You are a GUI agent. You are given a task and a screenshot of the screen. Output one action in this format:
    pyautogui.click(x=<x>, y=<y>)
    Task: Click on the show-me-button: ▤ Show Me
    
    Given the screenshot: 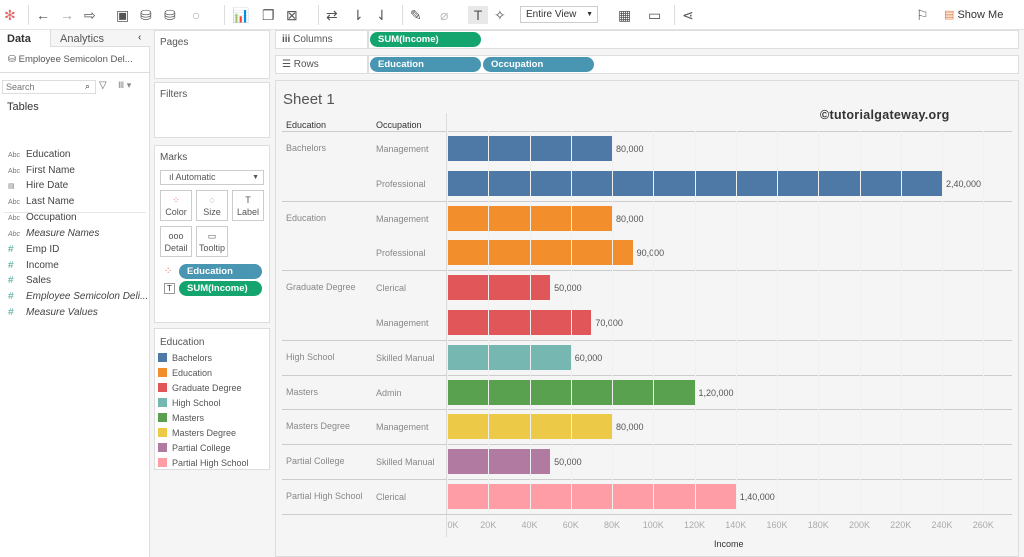 What is the action you would take?
    pyautogui.click(x=973, y=14)
    